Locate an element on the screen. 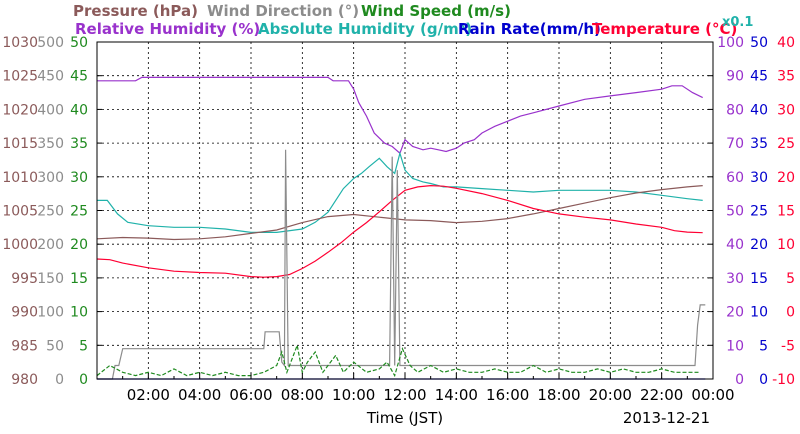 The width and height of the screenshot is (800, 434). wind_direction-tick-label: 250 is located at coordinates (50, 212).